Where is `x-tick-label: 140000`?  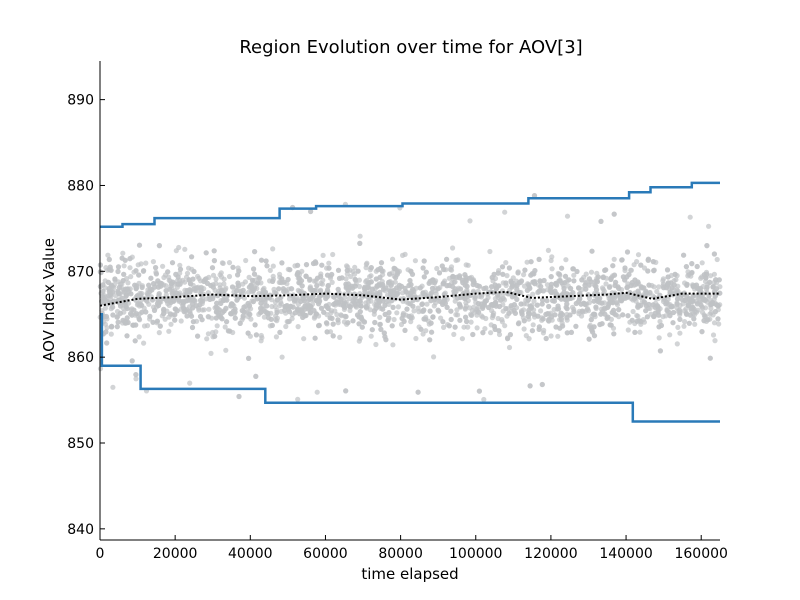
x-tick-label: 140000 is located at coordinates (625, 554).